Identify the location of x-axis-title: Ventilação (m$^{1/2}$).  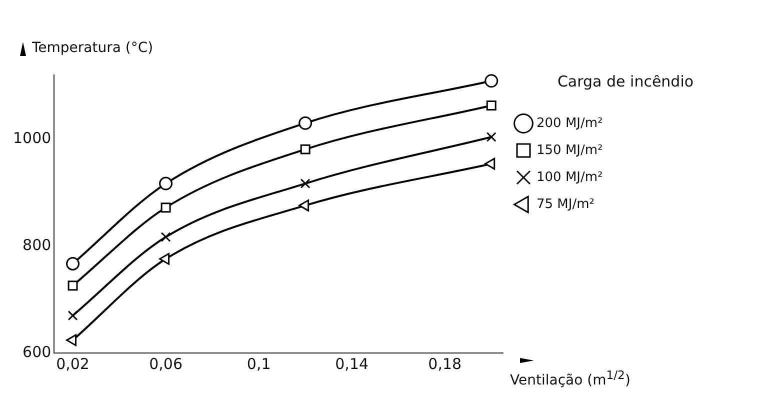
(570, 378).